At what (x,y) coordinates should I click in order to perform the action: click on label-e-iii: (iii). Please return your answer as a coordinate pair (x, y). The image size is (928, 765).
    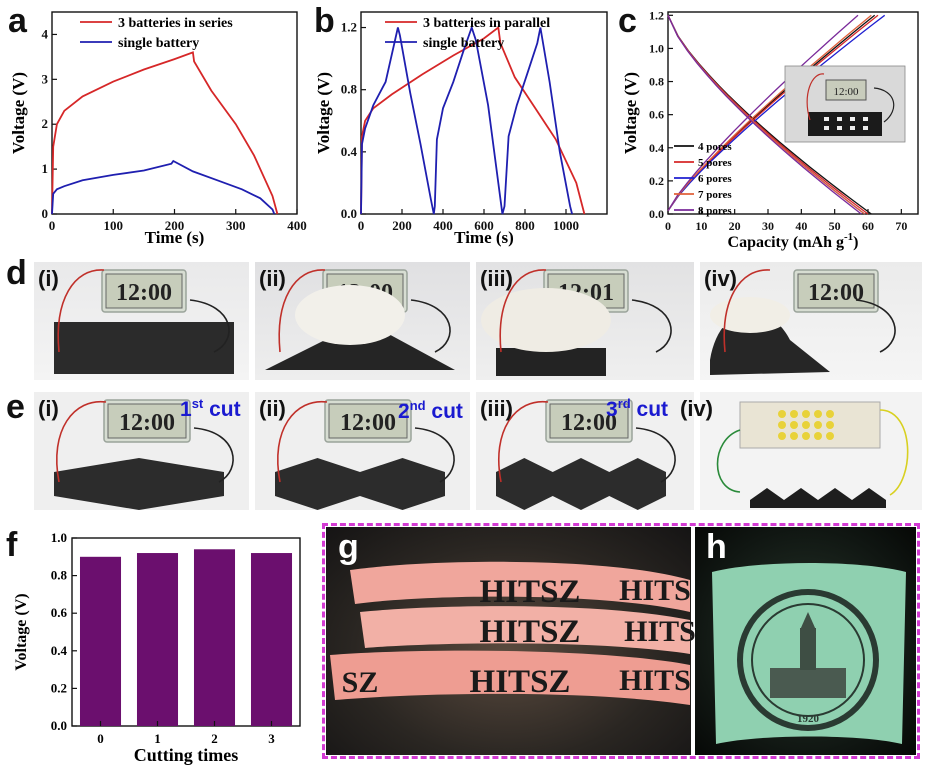
    Looking at the image, I should click on (496, 408).